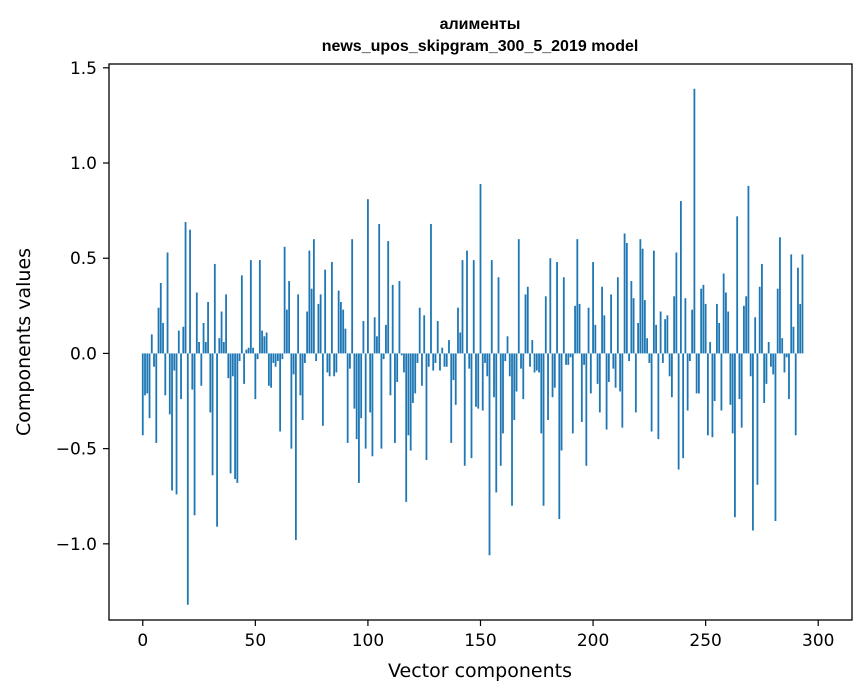 Image resolution: width=867 pixels, height=696 pixels. I want to click on y-tick-label: −0.5, so click(76, 450).